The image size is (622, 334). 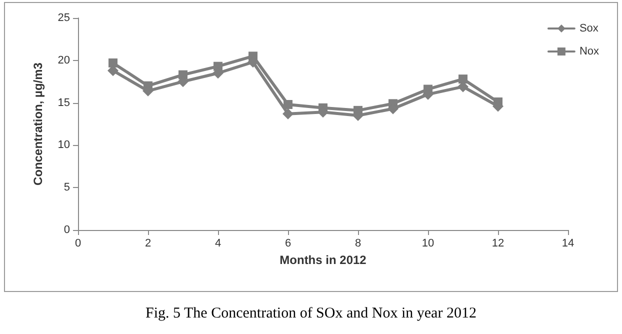 I want to click on y-axis-title: Concentration, µg/m3, so click(x=38, y=124).